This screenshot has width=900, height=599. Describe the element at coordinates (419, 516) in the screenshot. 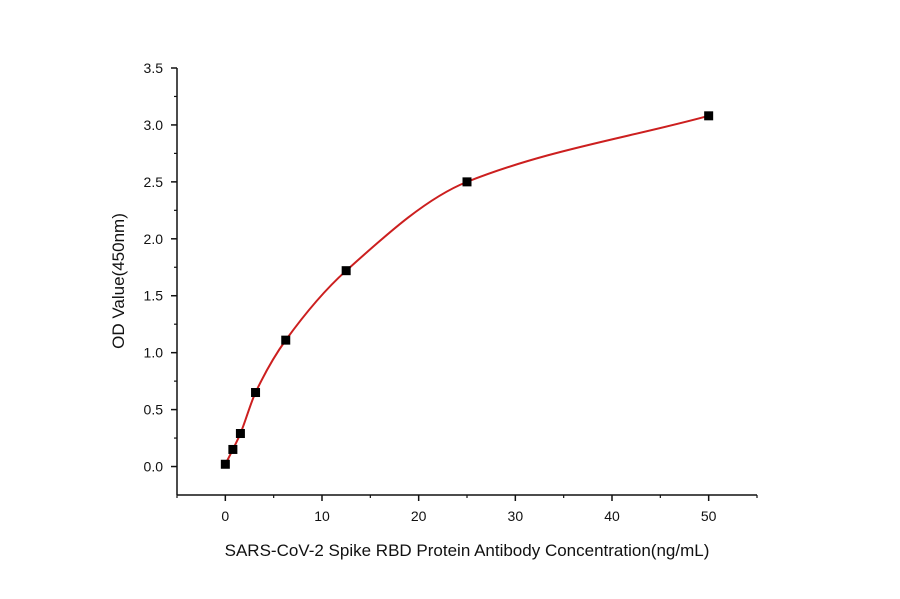

I see `x-tick-label: 20` at that location.